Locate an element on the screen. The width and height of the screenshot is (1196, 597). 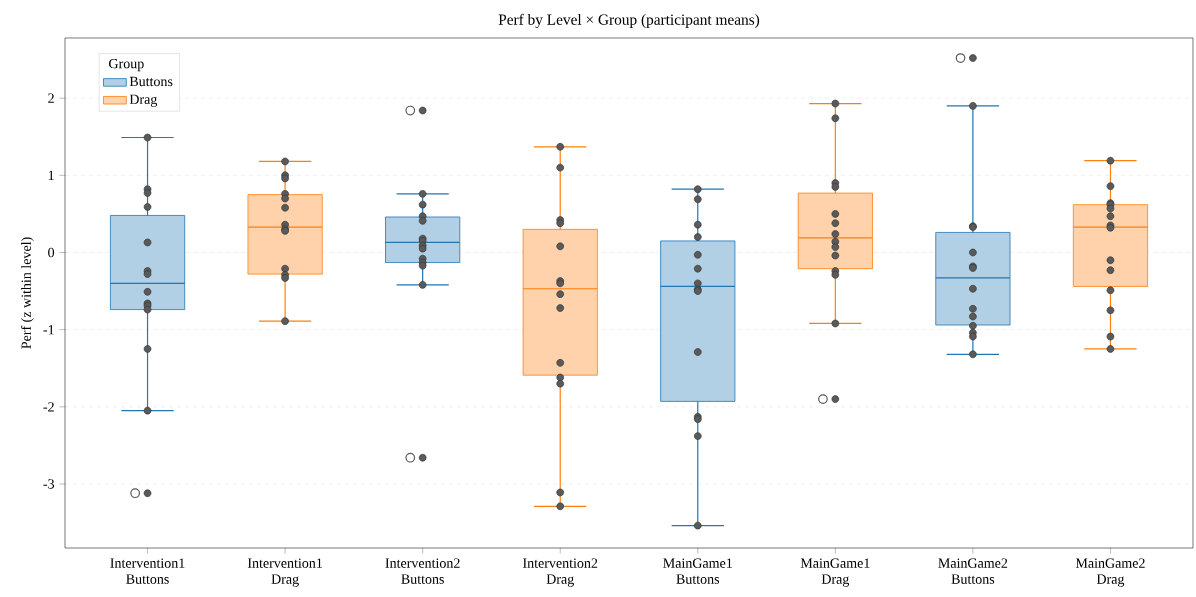
y-tick-label: -1 is located at coordinates (48, 330).